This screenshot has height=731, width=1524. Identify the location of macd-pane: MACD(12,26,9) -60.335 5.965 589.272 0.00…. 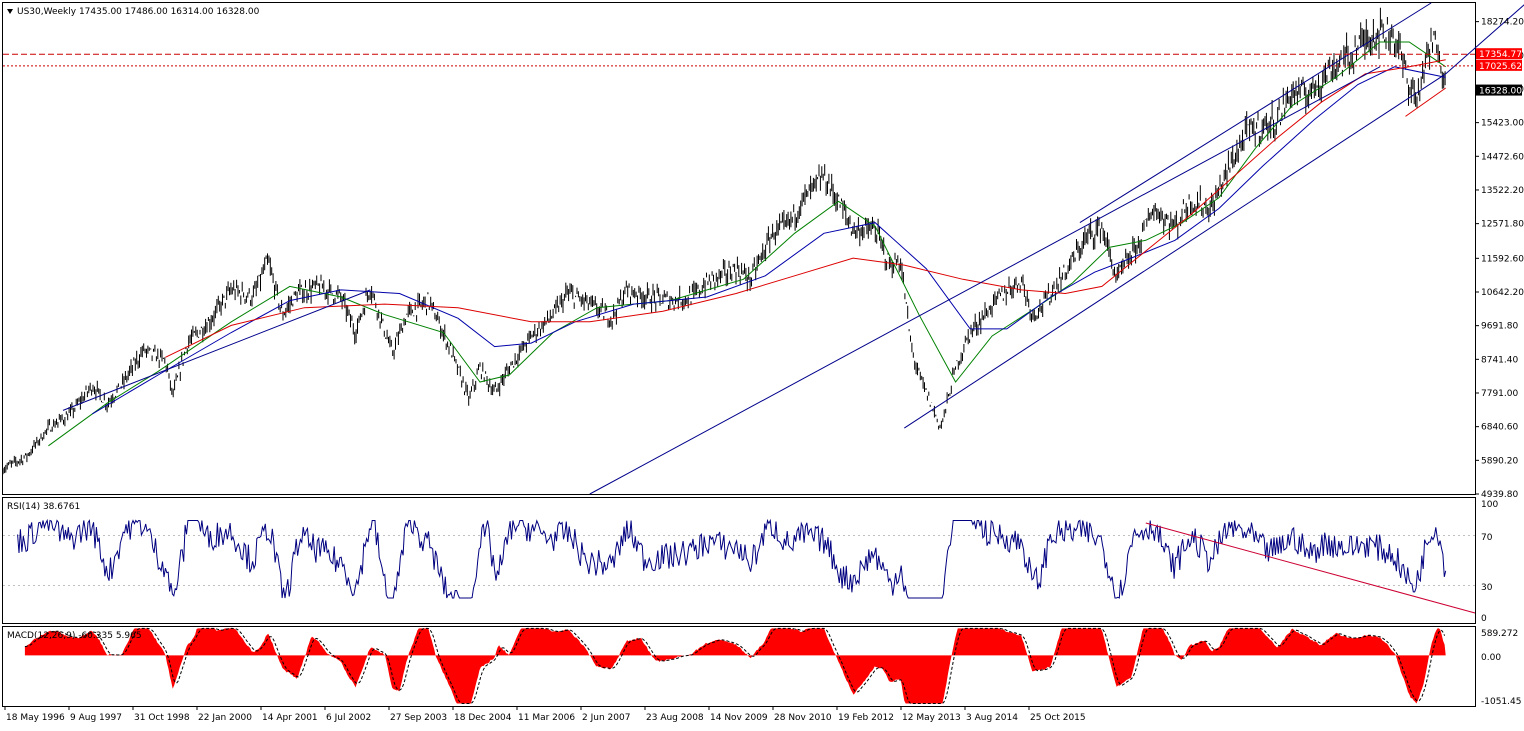
(762, 667).